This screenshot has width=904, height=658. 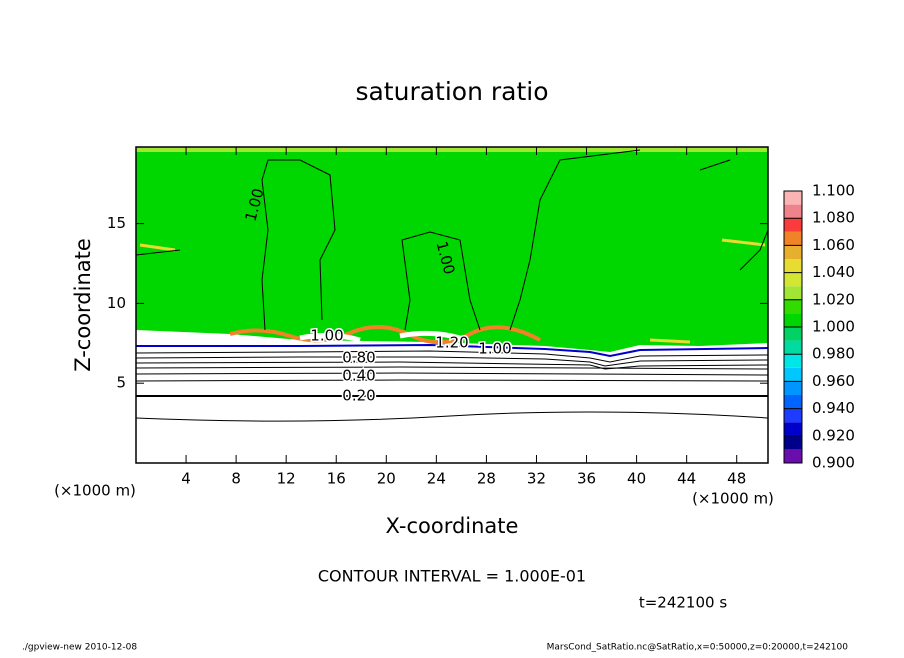 What do you see at coordinates (586, 479) in the screenshot?
I see `x-tick-label: 36` at bounding box center [586, 479].